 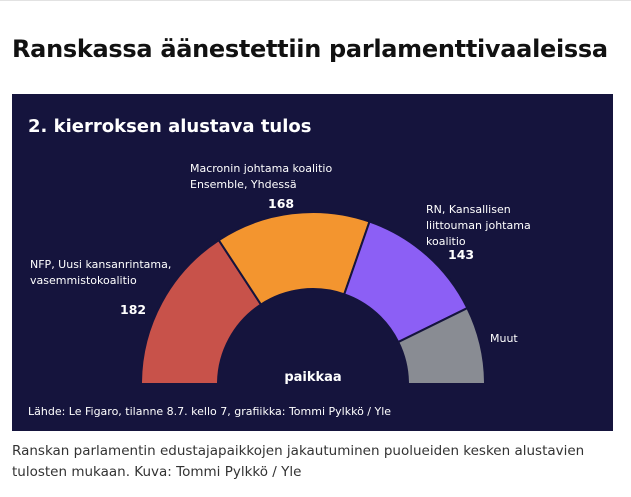 What do you see at coordinates (313, 377) in the screenshot?
I see `center-label: paikkaa` at bounding box center [313, 377].